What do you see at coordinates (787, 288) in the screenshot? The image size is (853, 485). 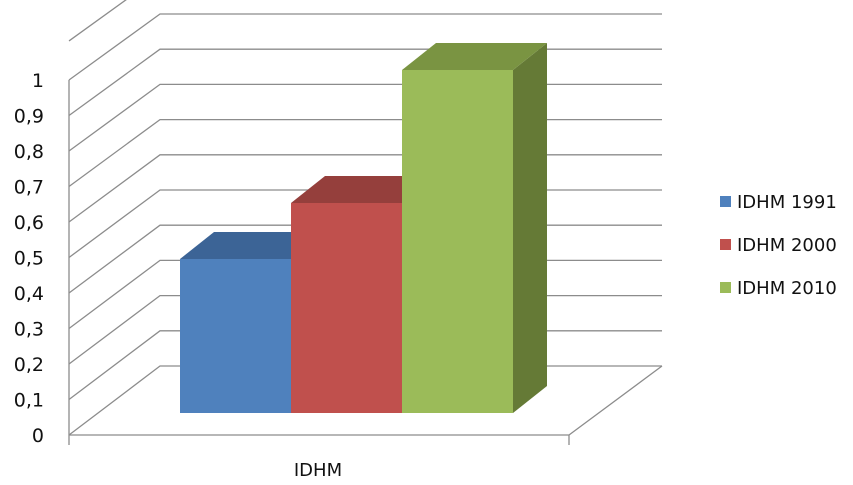 I see `legend-label: IDHM 2010` at bounding box center [787, 288].